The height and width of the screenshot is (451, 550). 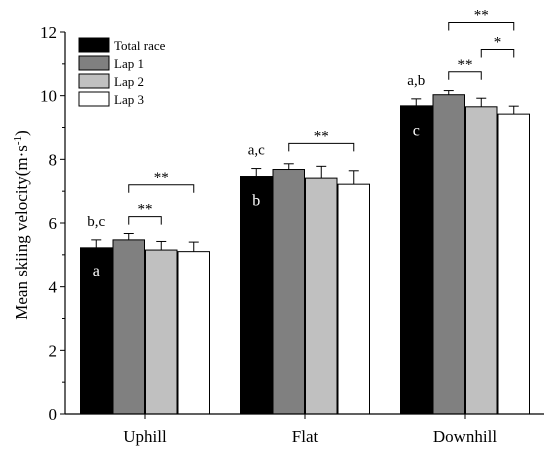 What do you see at coordinates (53, 350) in the screenshot?
I see `y-tick-label: 2` at bounding box center [53, 350].